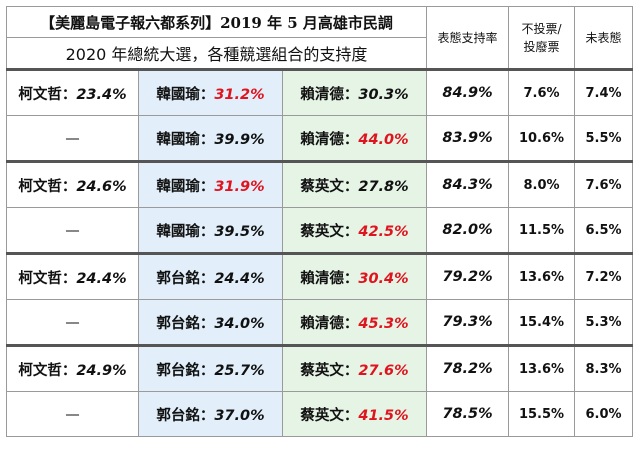 The image size is (640, 463). Describe the element at coordinates (178, 231) in the screenshot. I see `candidate-name: 韓國瑜` at that location.